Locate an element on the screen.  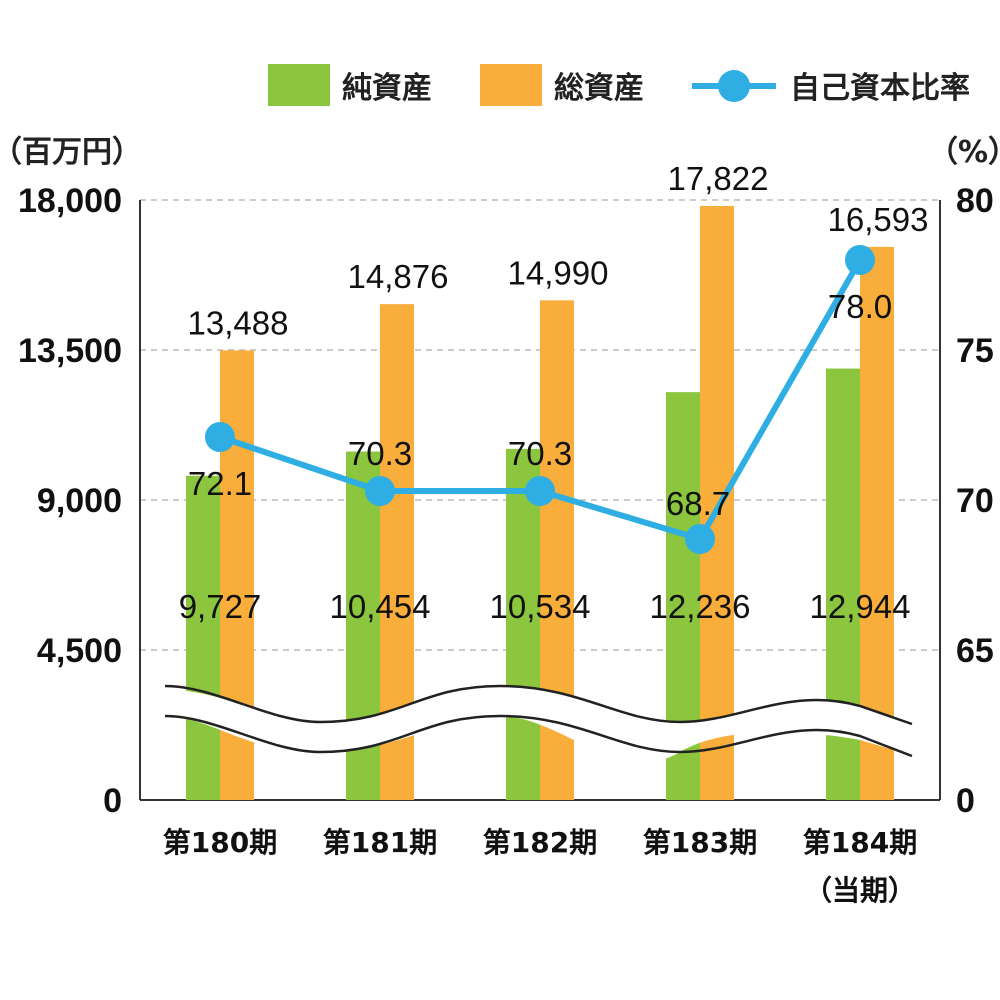
data-label-total-assets: 17,822 is located at coordinates (718, 178).